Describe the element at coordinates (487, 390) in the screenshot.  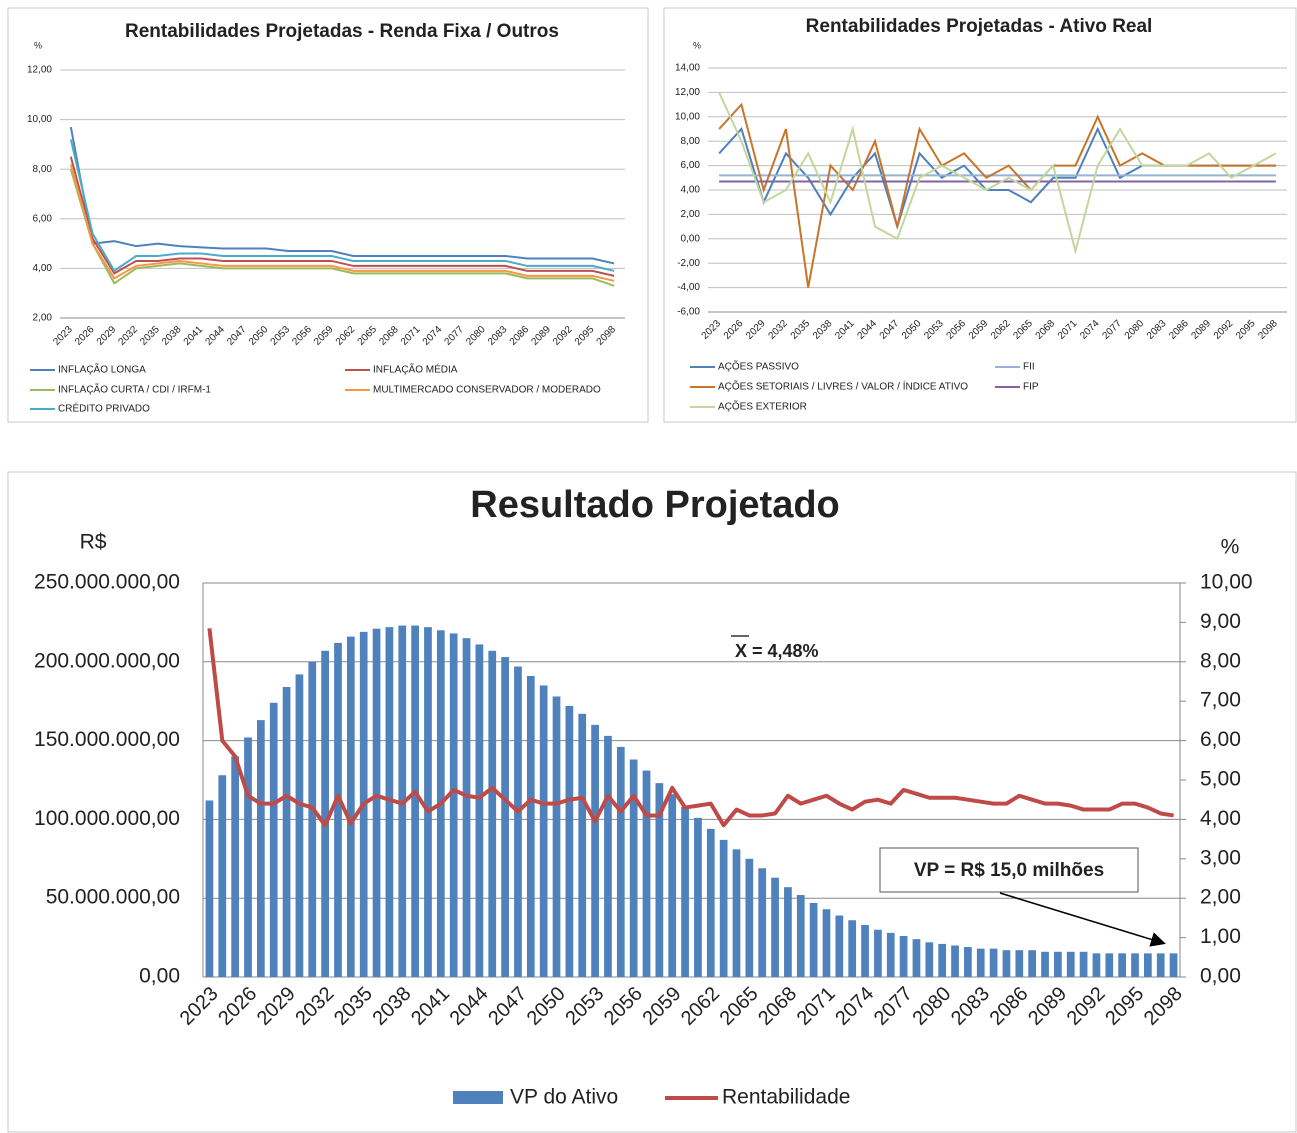
I see `legend-label: MULTIMERCADO CONSERVADOR / MODERADO` at that location.